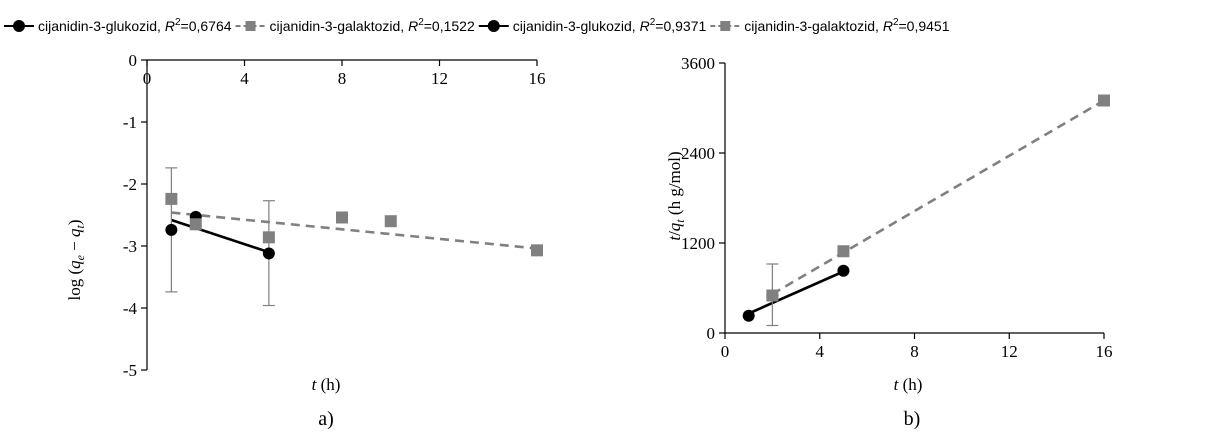 The width and height of the screenshot is (1211, 440). I want to click on legend-entry-3: cijanidin-3-glukozid, R2=0,9371, so click(610, 25).